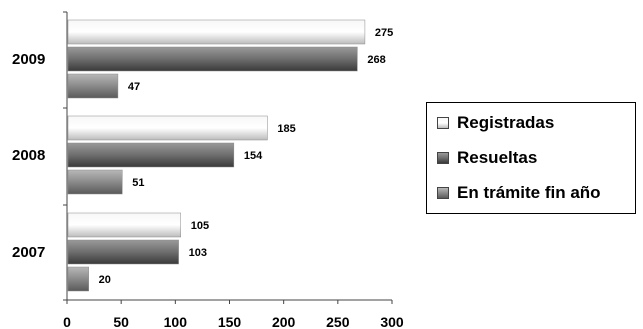  I want to click on legend-swatch-en-tramite, so click(443, 193).